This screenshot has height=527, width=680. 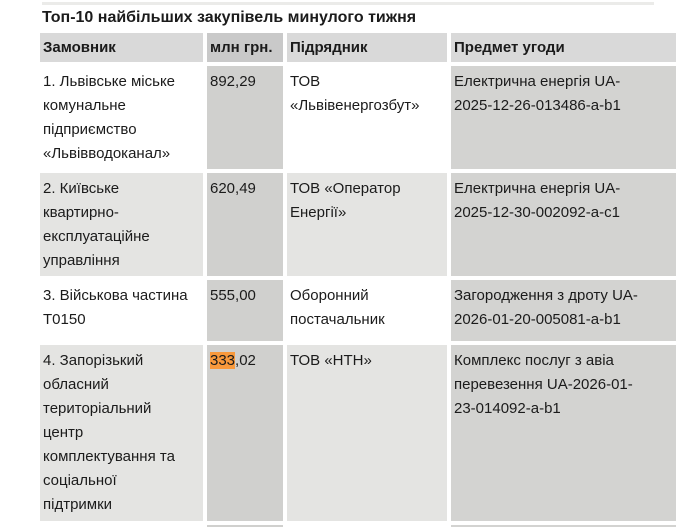 I want to click on cell-amount: 555,00, so click(x=245, y=310).